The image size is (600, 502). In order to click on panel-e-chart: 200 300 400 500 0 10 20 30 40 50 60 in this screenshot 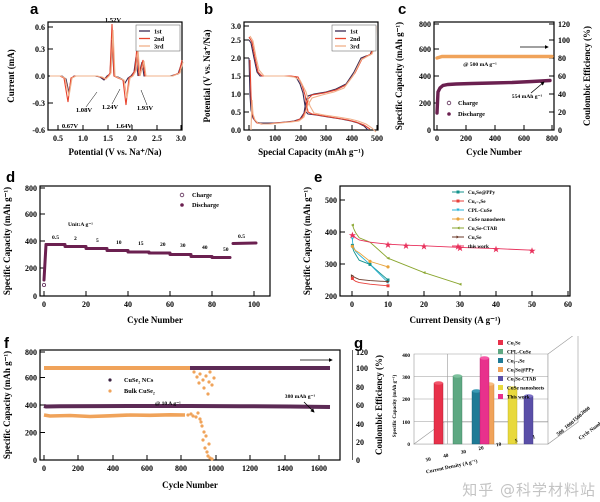, I will do `click(437, 255)`.